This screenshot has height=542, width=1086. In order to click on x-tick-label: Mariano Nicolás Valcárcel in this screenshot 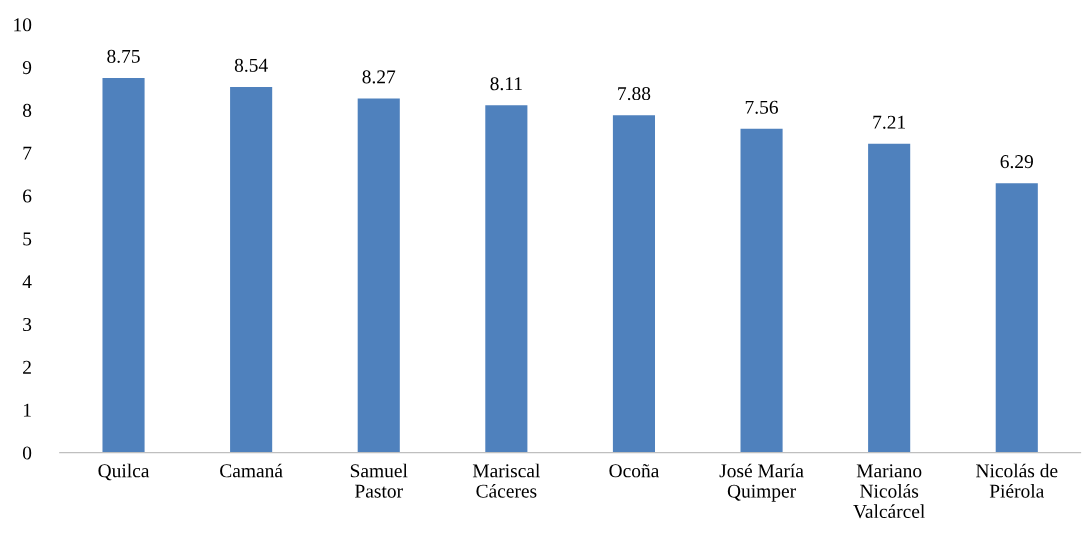, I will do `click(889, 491)`.